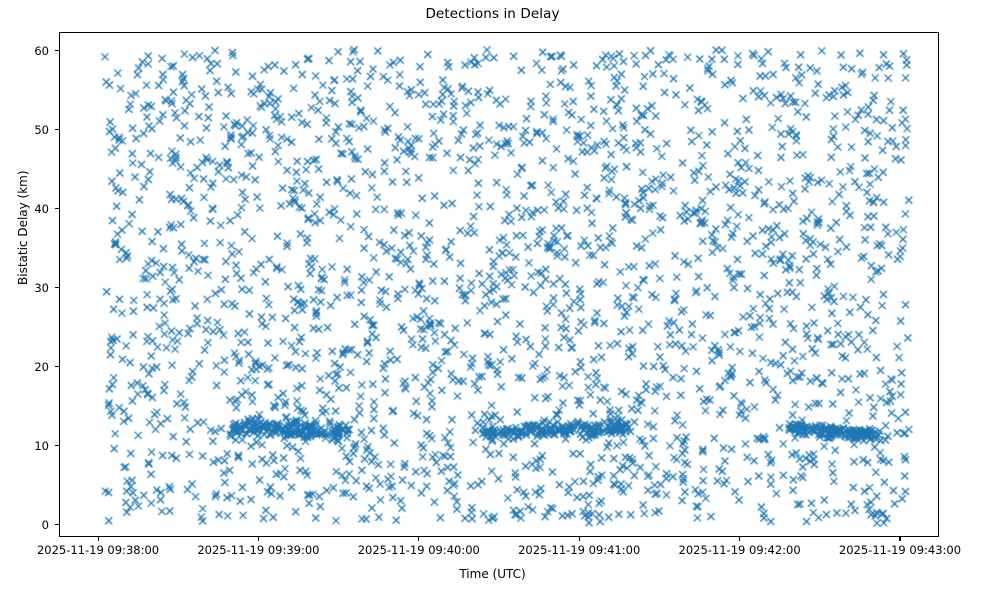 The image size is (985, 590). What do you see at coordinates (579, 550) in the screenshot?
I see `x-tick-label: 2025-11-19 09:41:00` at bounding box center [579, 550].